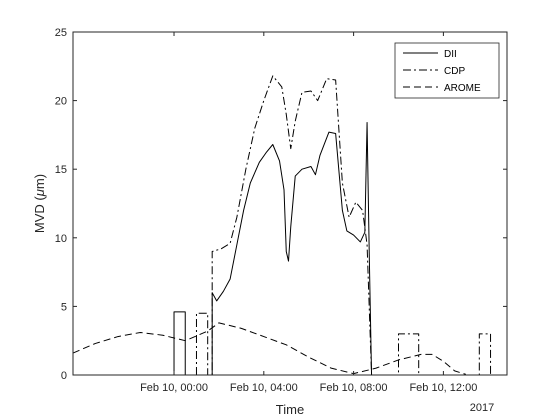 Image resolution: width=560 pixels, height=420 pixels. Describe the element at coordinates (61, 239) in the screenshot. I see `y-tick-label: 10` at that location.